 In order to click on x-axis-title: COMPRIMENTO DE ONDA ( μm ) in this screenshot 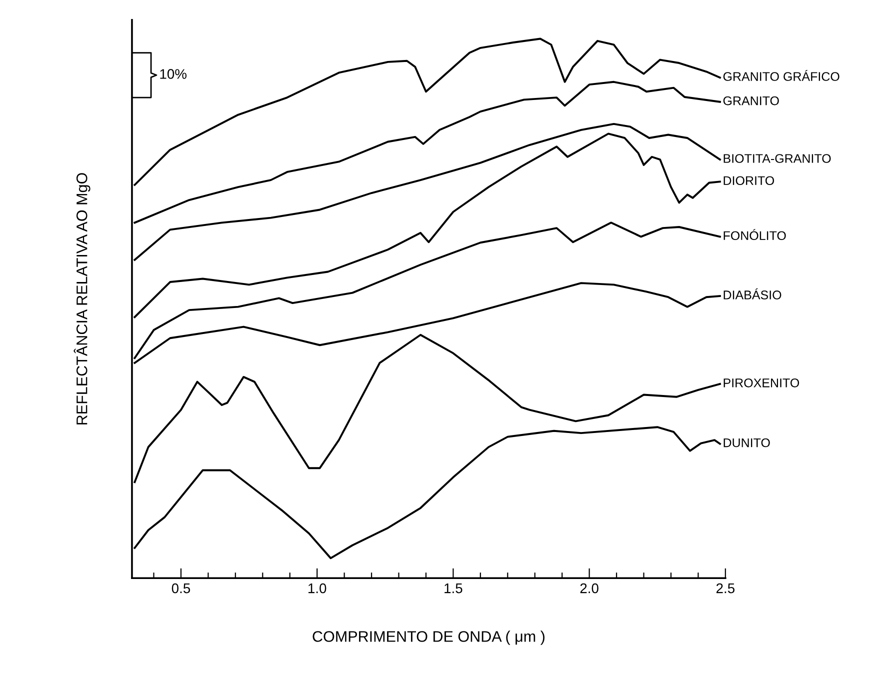, I will do `click(428, 637)`.